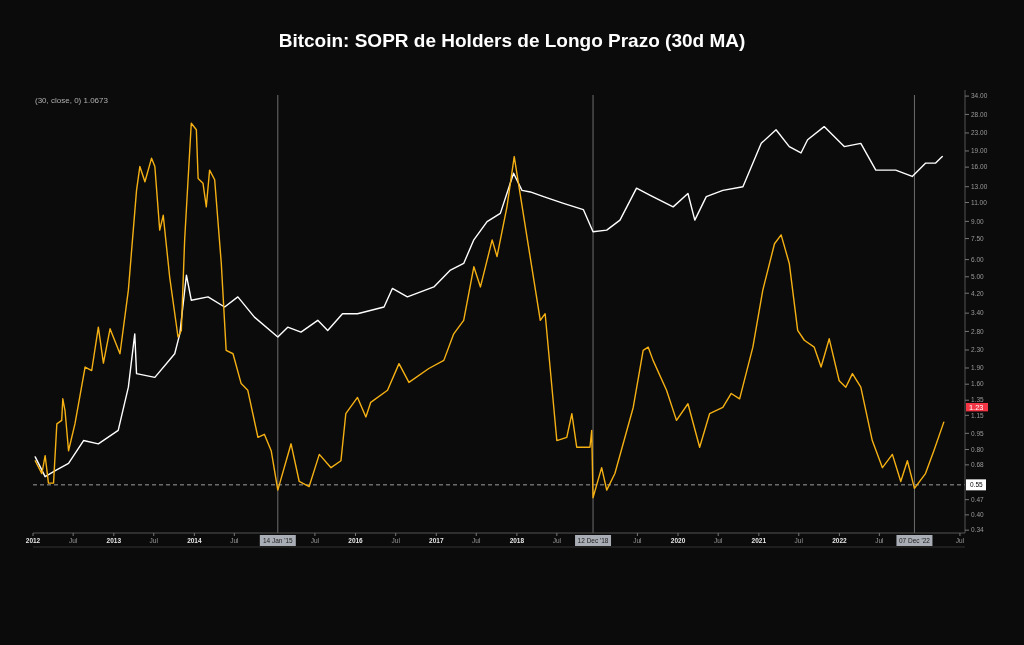 The height and width of the screenshot is (645, 1024). I want to click on chart-title: Bitcoin: SOPR de Holders de Longo Prazo (30d MA), so click(512, 40).